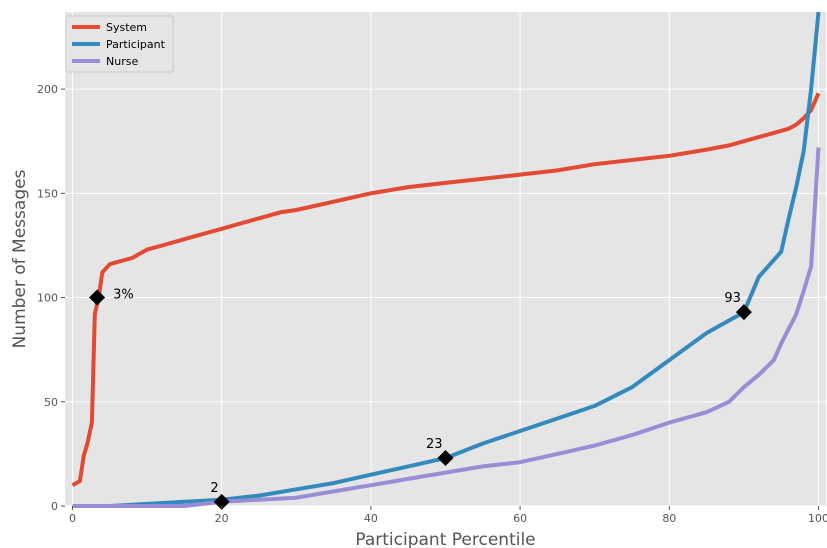 The height and width of the screenshot is (548, 827). I want to click on legend: System Participant Nurse, so click(119, 44).